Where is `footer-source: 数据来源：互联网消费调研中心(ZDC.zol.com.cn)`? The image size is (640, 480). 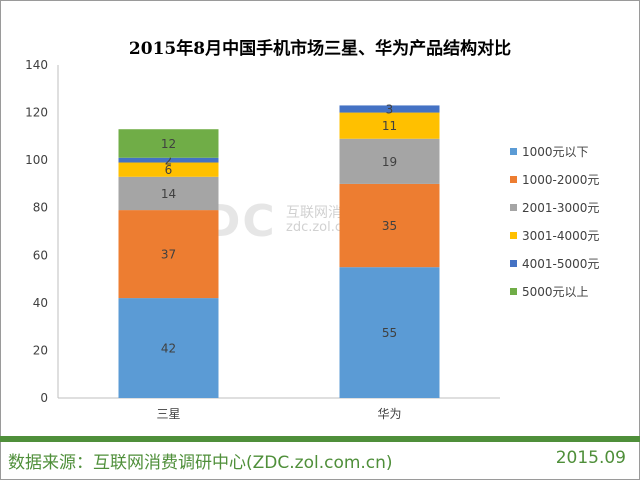
footer-source: 数据来源：互联网消费调研中心(ZDC.zol.com.cn) is located at coordinates (200, 463).